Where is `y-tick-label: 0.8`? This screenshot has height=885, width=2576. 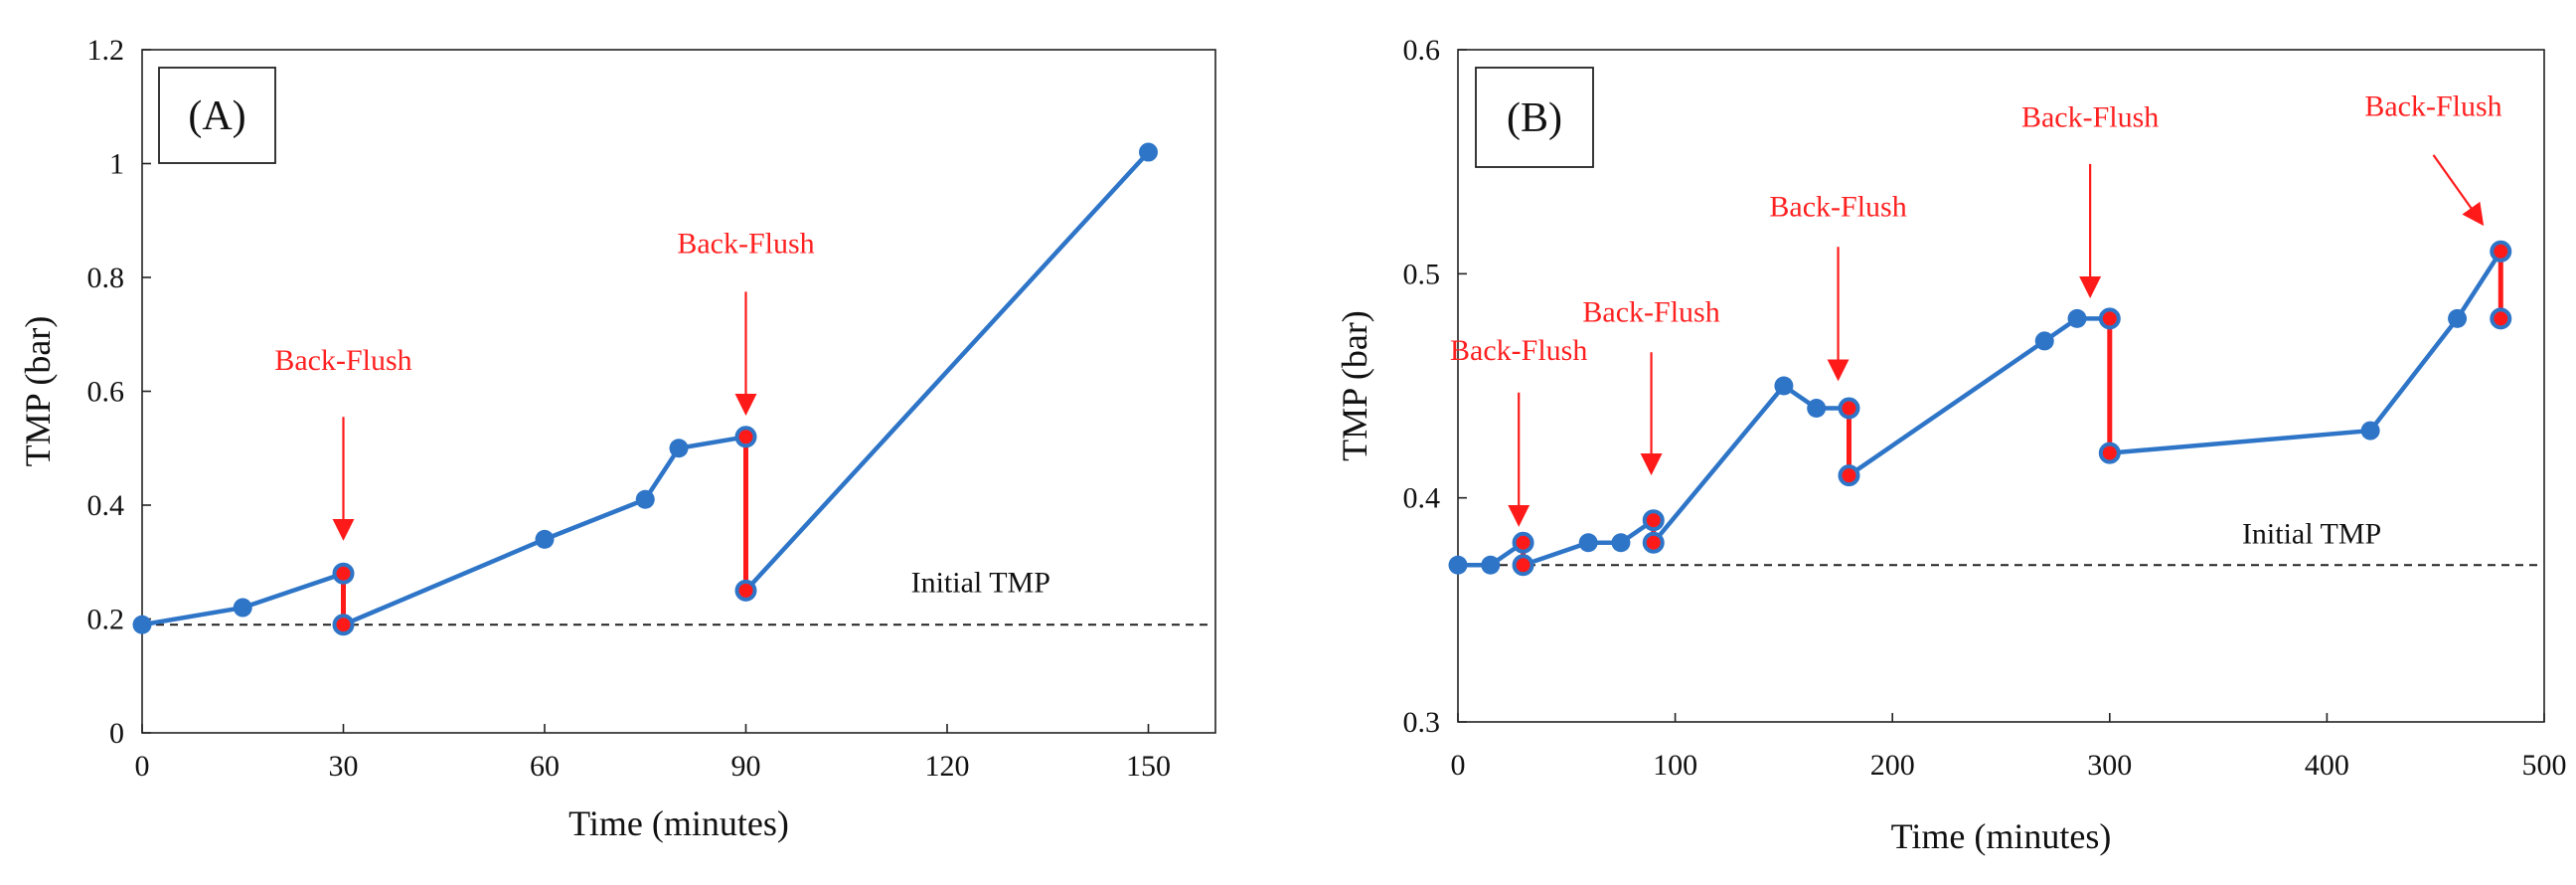 y-tick-label: 0.8 is located at coordinates (106, 278).